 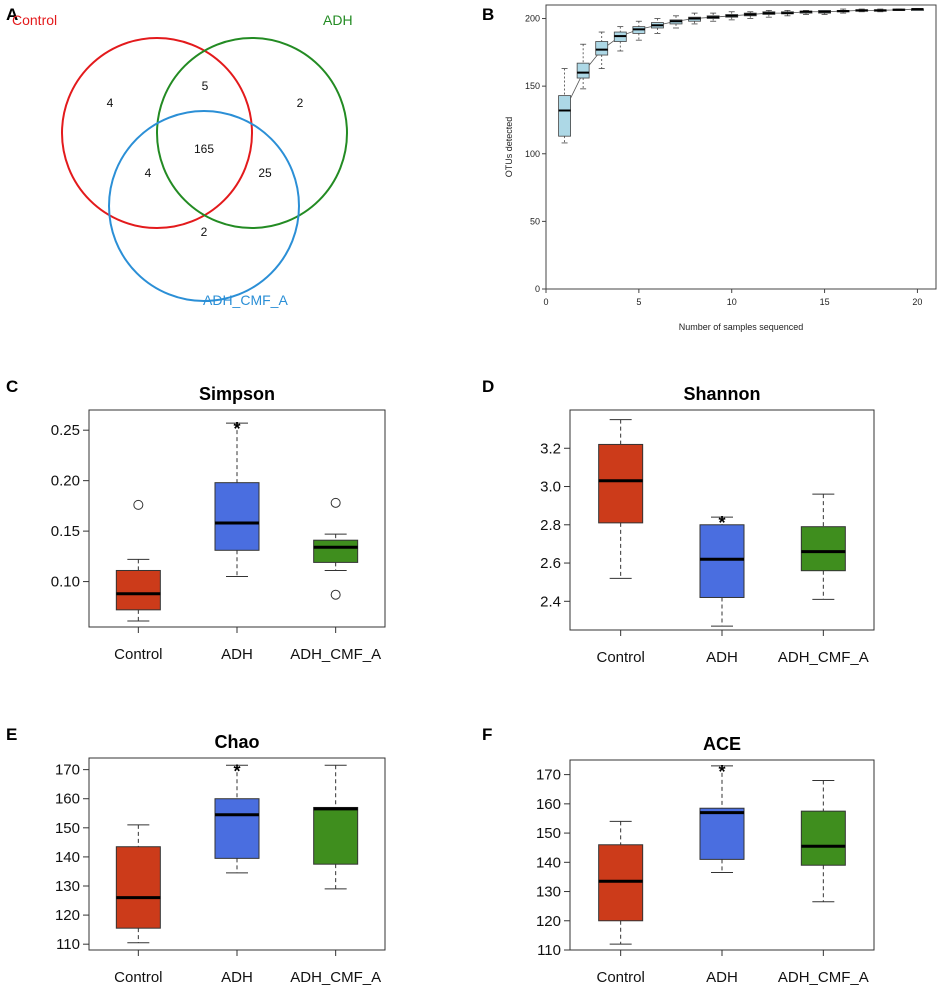 What do you see at coordinates (157, 133) in the screenshot?
I see `venn-circle-control` at bounding box center [157, 133].